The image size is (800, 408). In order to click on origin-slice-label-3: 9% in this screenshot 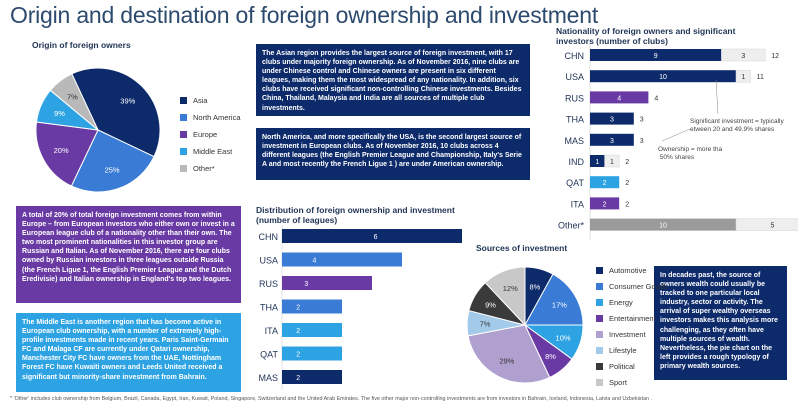, I will do `click(59, 113)`.